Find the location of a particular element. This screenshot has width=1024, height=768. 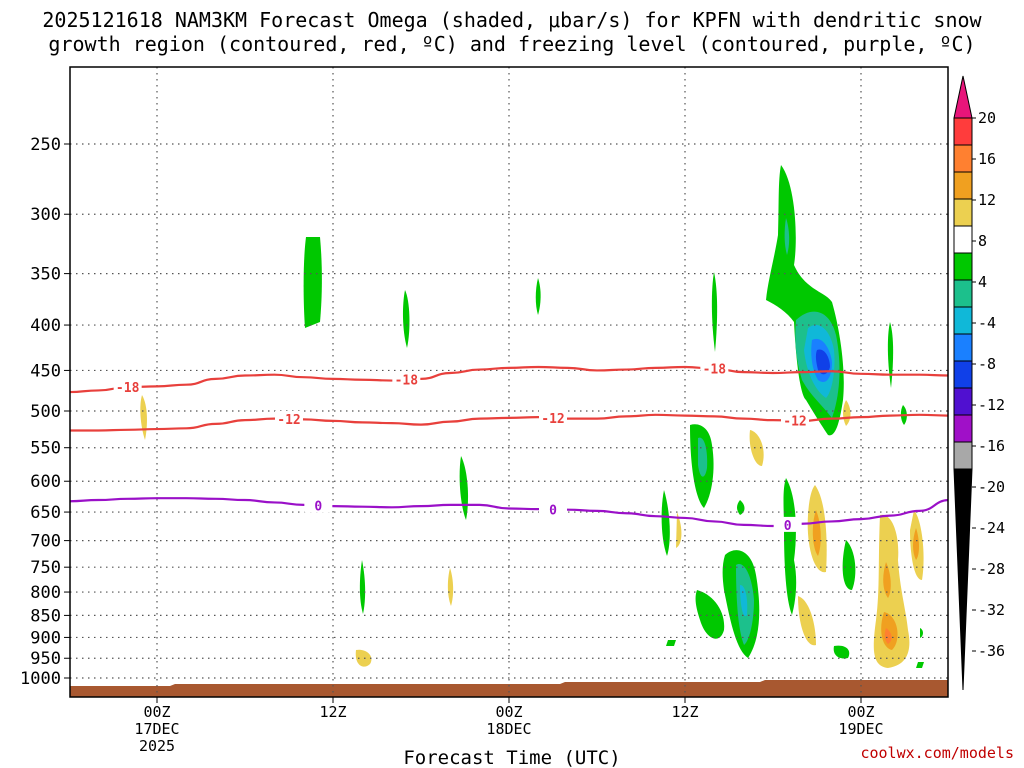

colorbar-label: 4 is located at coordinates (982, 282).